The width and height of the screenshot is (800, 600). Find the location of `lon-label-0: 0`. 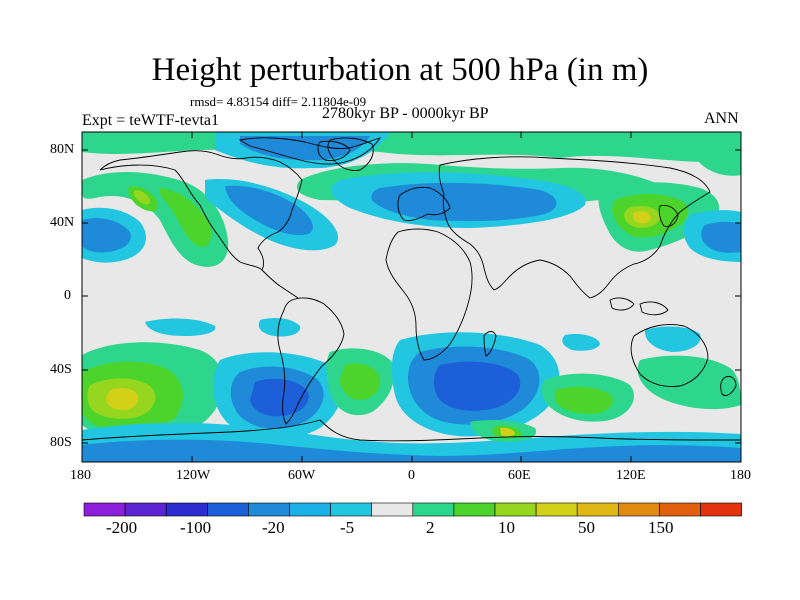

lon-label-0: 0 is located at coordinates (411, 475).